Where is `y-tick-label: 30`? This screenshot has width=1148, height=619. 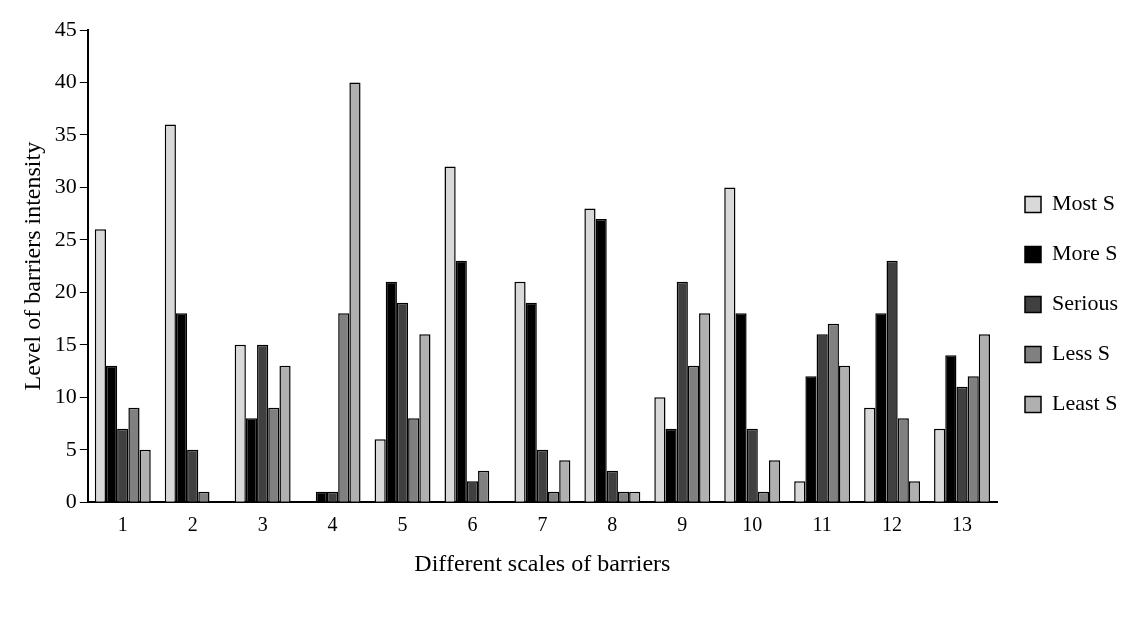
y-tick-label: 30 is located at coordinates (65, 186).